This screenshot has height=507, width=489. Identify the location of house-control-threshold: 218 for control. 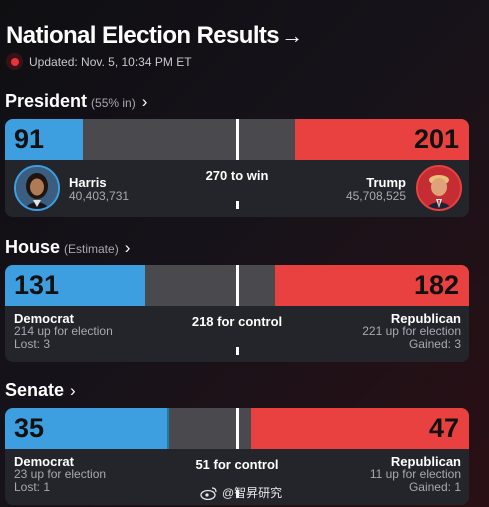
(237, 321).